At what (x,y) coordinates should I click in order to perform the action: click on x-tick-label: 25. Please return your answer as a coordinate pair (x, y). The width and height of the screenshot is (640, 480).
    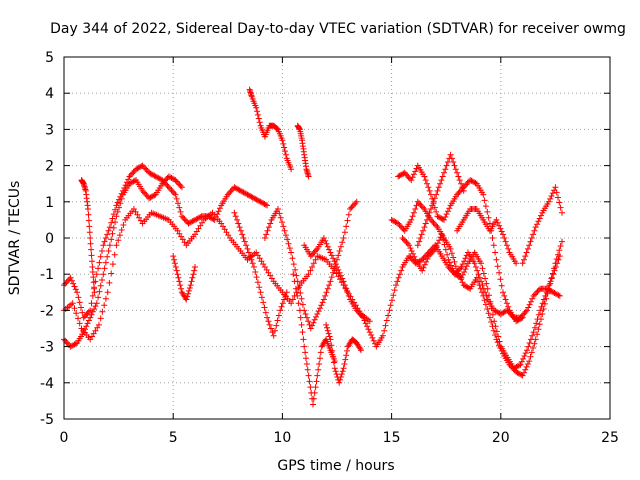
    Looking at the image, I should click on (610, 438).